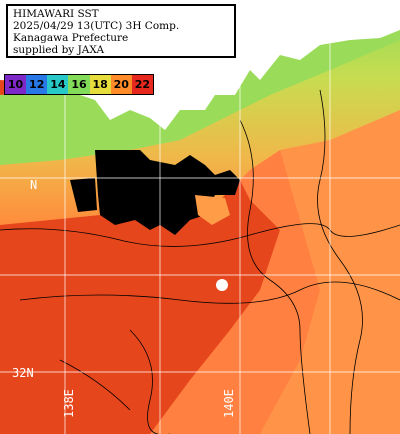 Image resolution: width=400 pixels, height=434 pixels. I want to click on lon-label-140e: 140E, so click(229, 403).